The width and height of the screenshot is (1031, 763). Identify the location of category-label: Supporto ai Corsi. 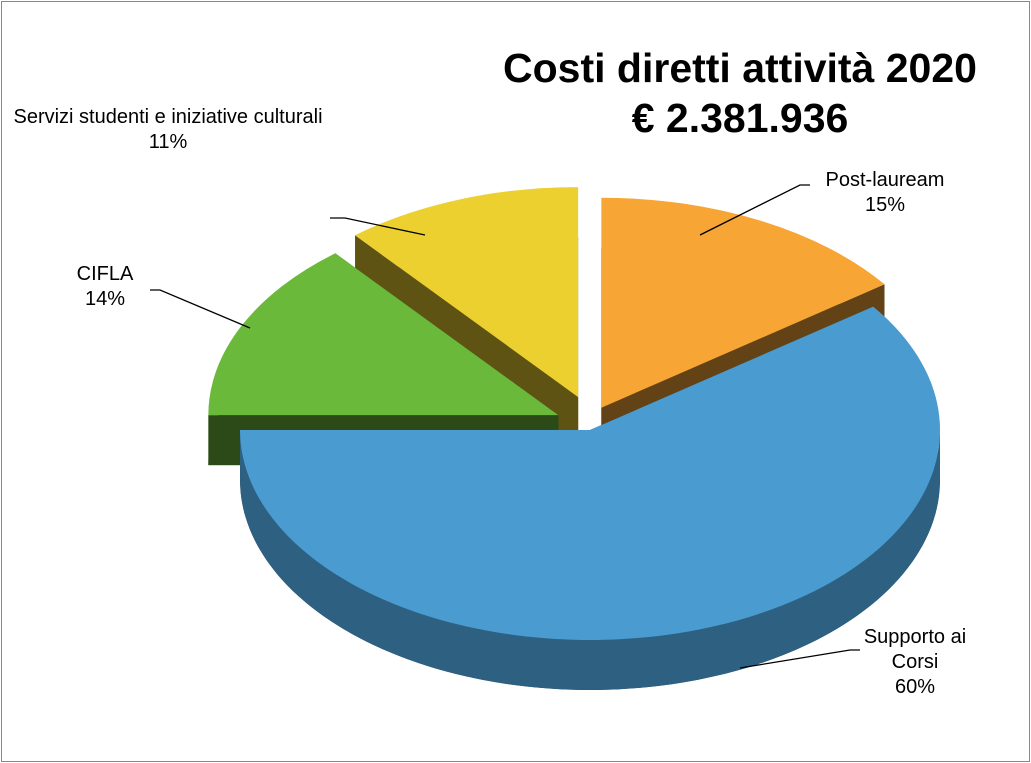
(915, 649).